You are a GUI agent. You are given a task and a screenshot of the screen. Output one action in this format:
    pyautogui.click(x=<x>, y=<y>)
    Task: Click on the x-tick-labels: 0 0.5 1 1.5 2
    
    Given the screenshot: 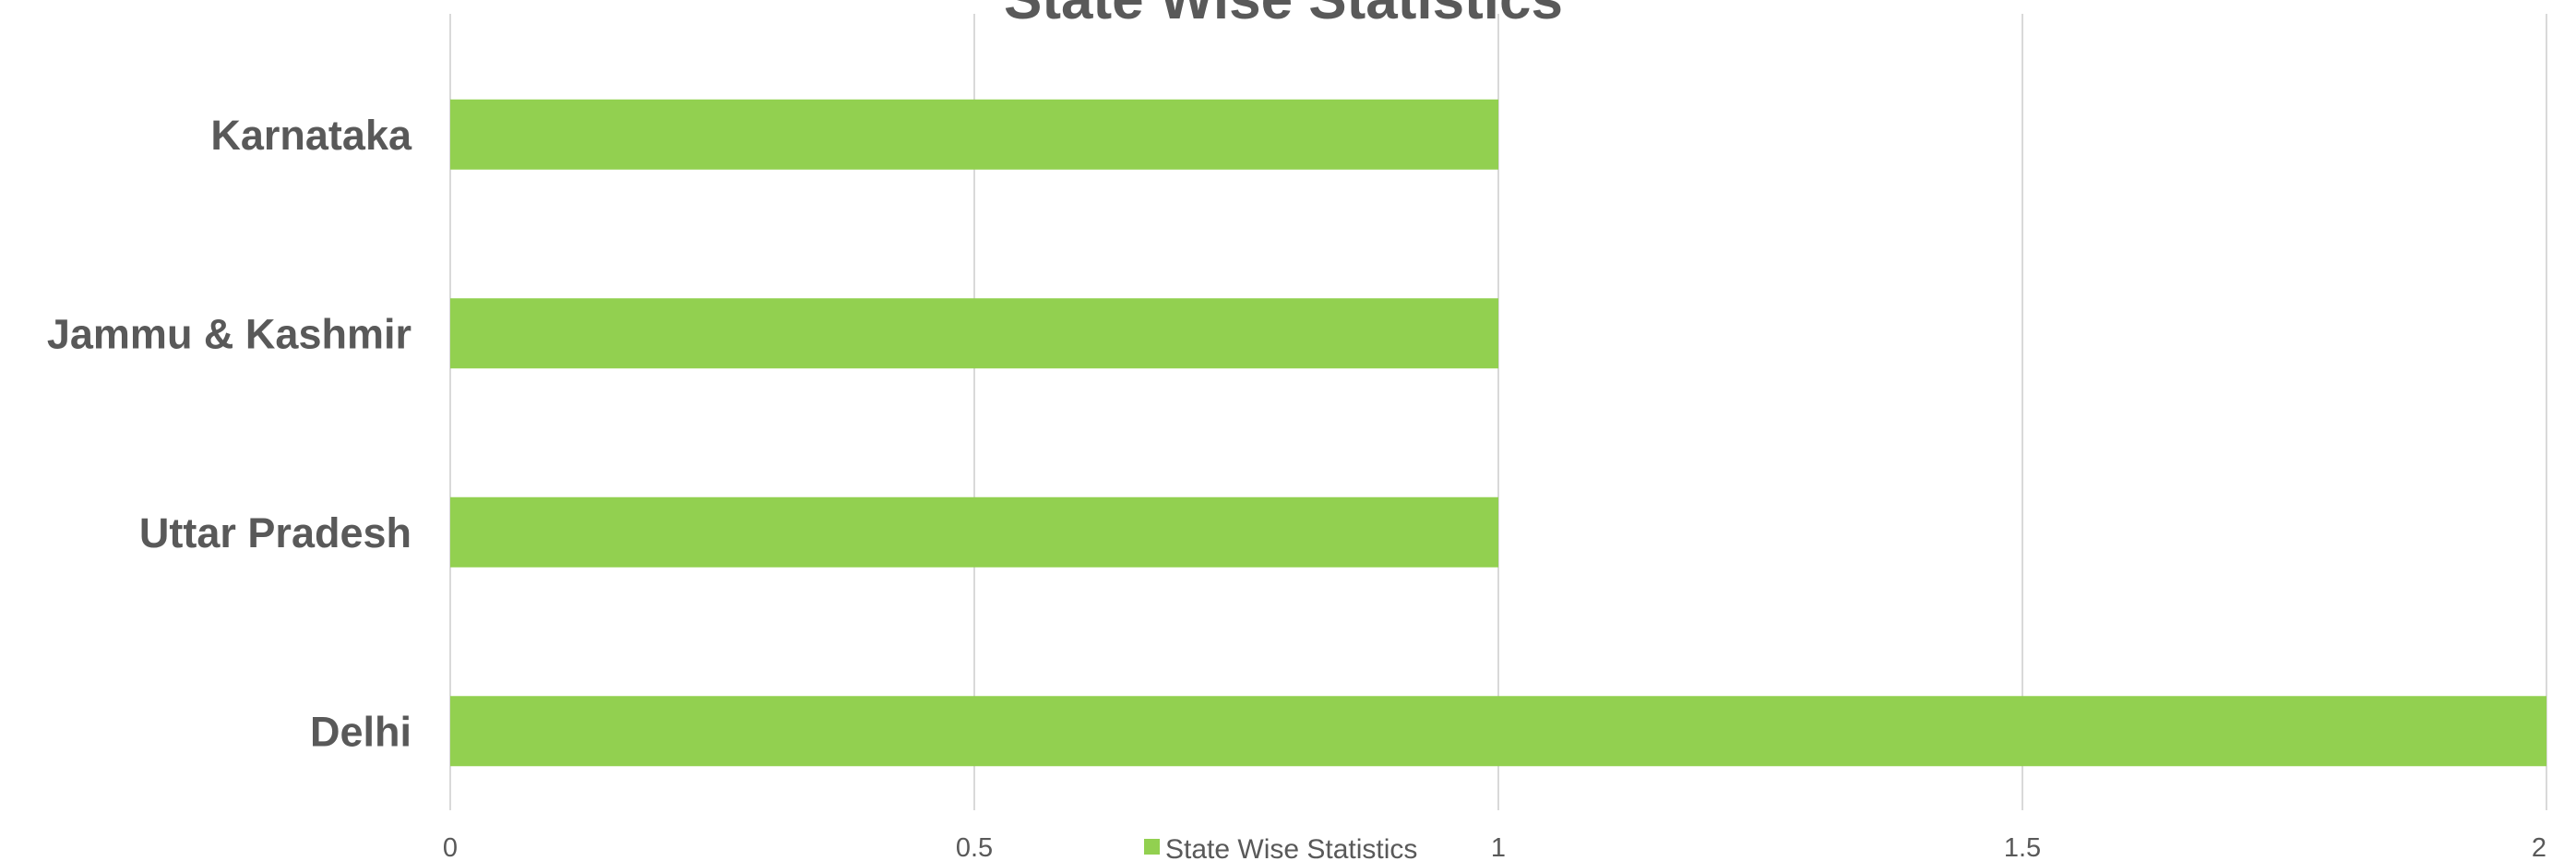 What is the action you would take?
    pyautogui.click(x=1494, y=847)
    